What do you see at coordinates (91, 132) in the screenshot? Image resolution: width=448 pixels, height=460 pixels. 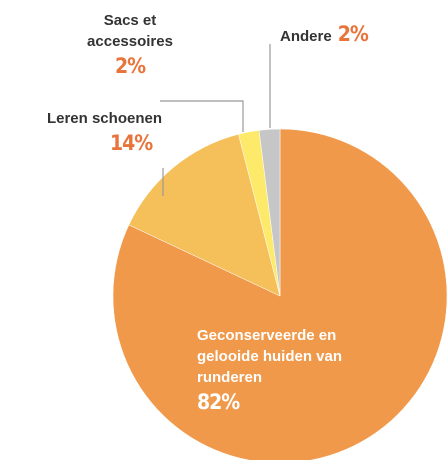 I see `slice-label: Leren schoenen 14%` at bounding box center [91, 132].